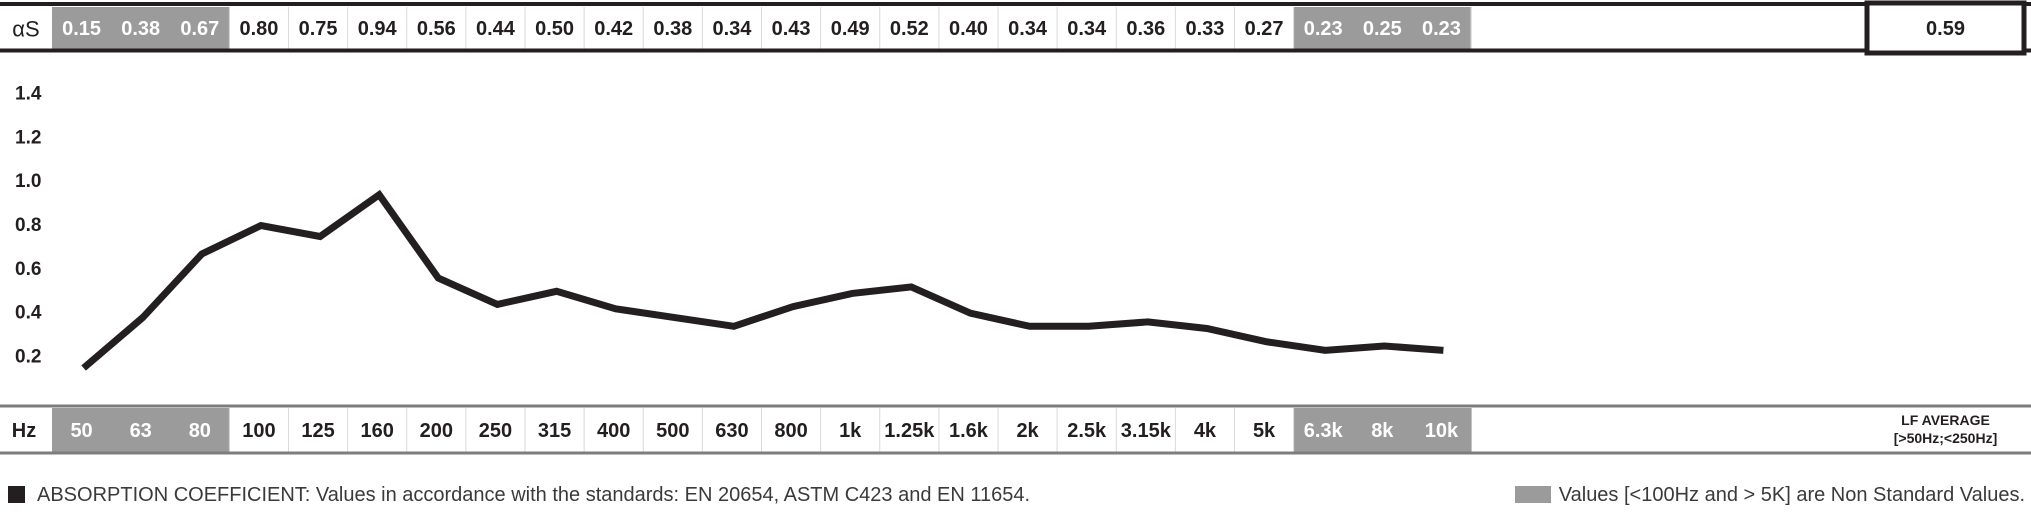 This screenshot has width=2031, height=515. What do you see at coordinates (16, 494) in the screenshot?
I see `legend-square-icon` at bounding box center [16, 494].